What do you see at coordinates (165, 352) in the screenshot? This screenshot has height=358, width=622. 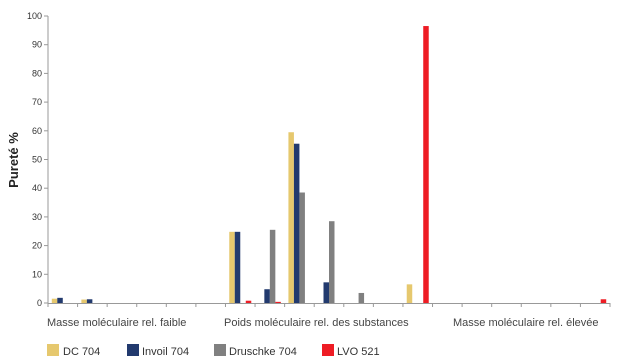 I see `legend-label-invoil704: Invoil 704` at bounding box center [165, 352].